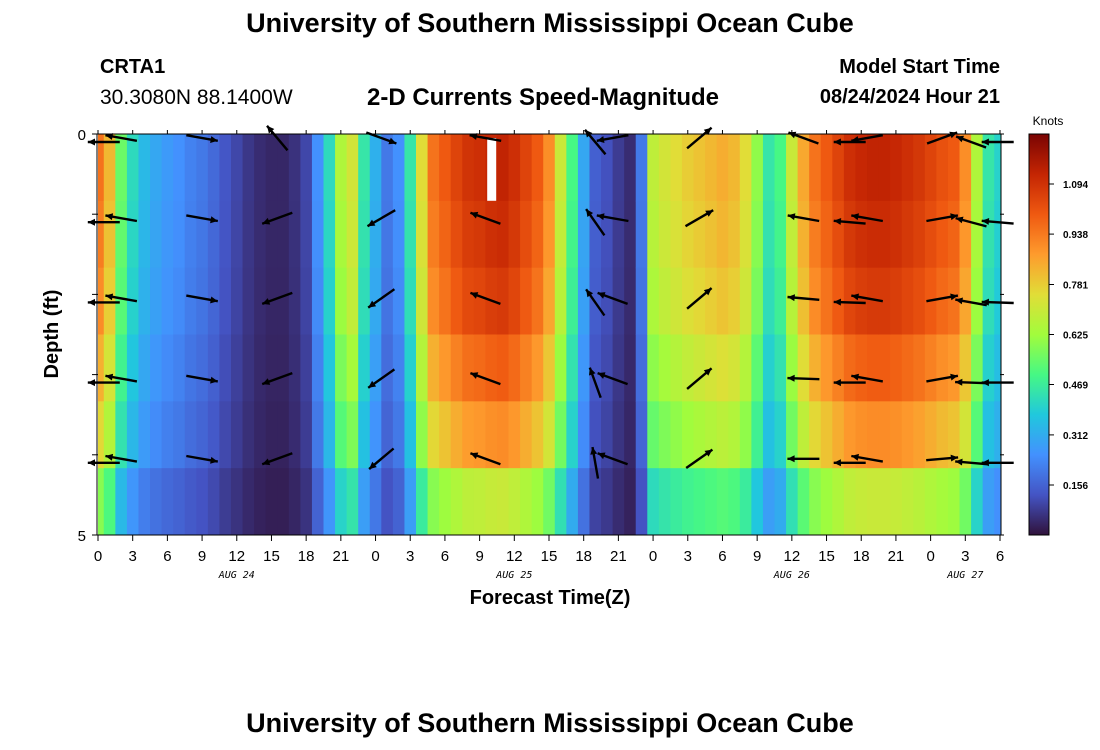 Image resolution: width=1100 pixels, height=750 pixels. I want to click on date-label: AUG 27, so click(964, 575).